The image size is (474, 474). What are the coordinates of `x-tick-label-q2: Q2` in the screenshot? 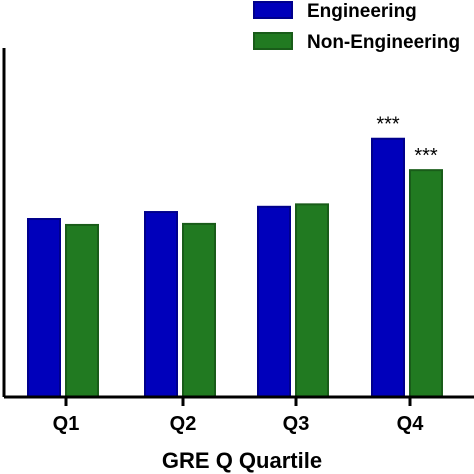 It's located at (183, 424).